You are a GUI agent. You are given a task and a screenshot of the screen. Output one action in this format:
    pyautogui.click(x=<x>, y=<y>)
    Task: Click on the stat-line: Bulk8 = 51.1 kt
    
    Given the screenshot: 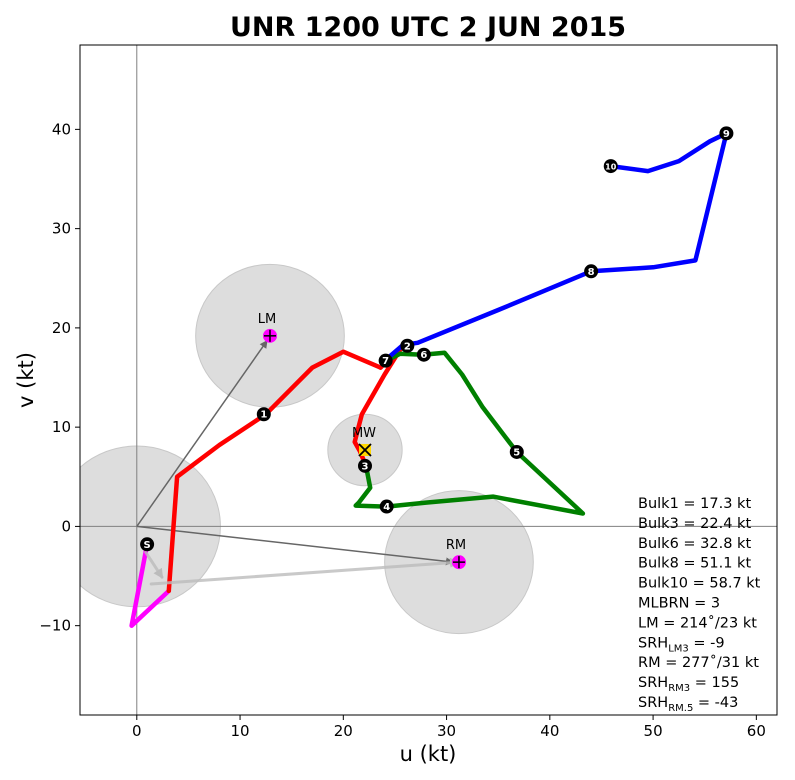 What is the action you would take?
    pyautogui.click(x=694, y=564)
    